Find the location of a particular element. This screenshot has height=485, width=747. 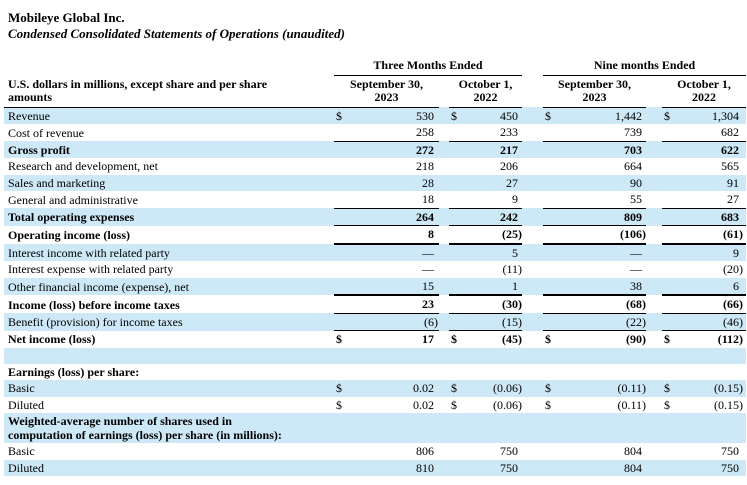

cell-value: 750 is located at coordinates (493, 468).